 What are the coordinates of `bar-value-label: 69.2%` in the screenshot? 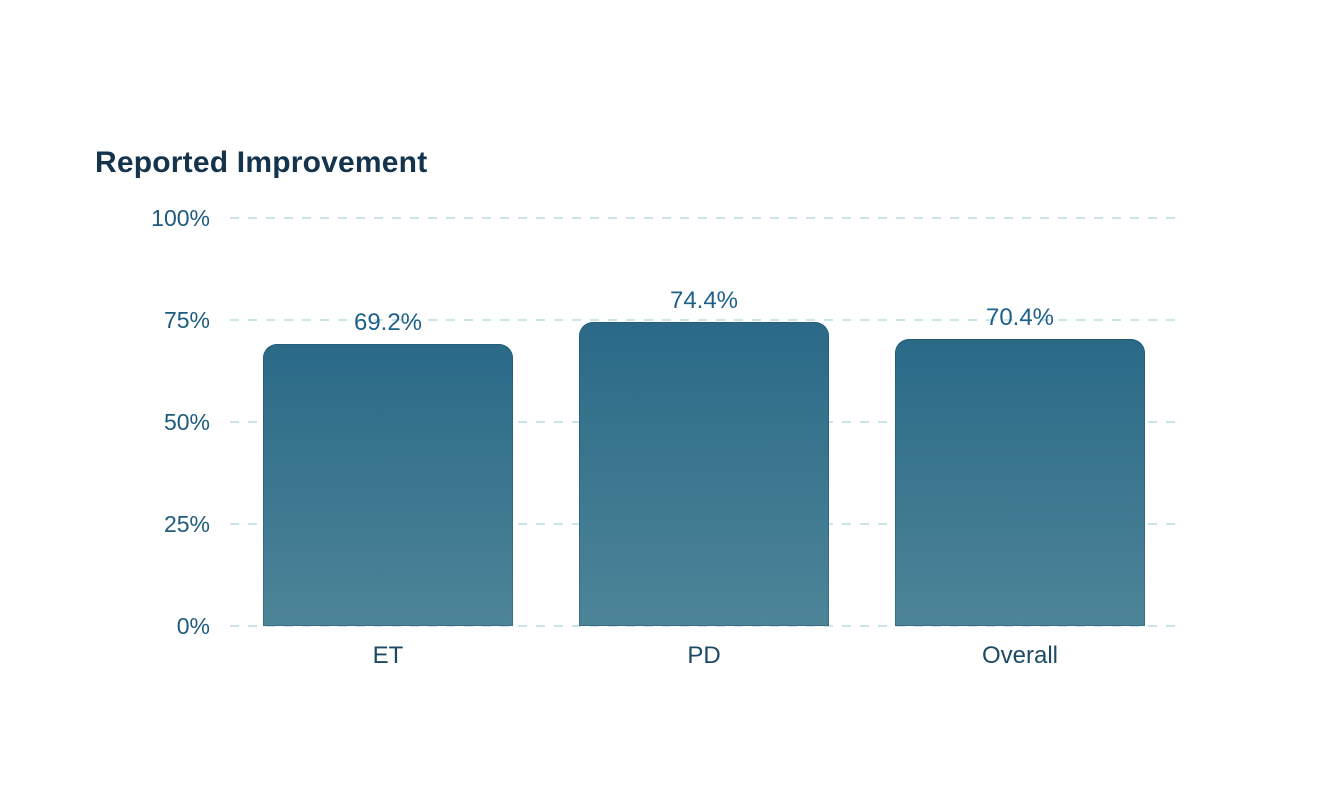 It's located at (388, 322).